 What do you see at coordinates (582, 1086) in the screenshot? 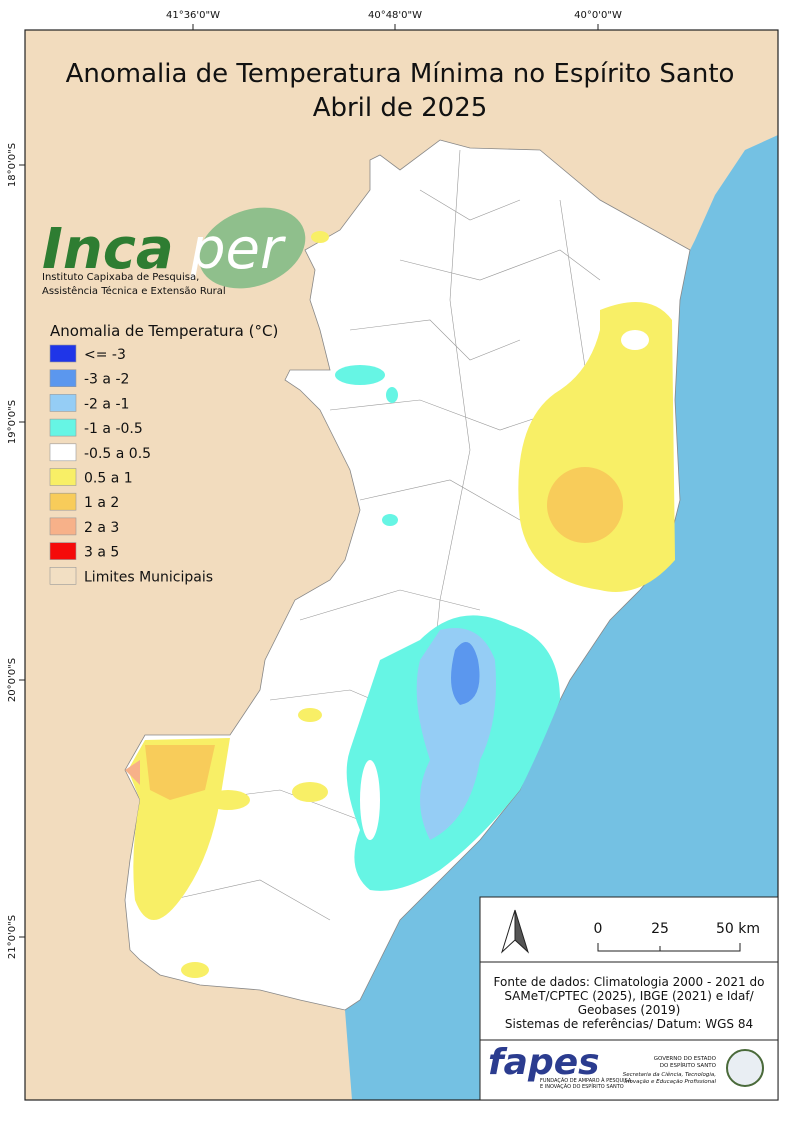
I see `fapes-subtitle: E INOVAÇÃO DO ESPÍRITO SANTO` at bounding box center [582, 1086].